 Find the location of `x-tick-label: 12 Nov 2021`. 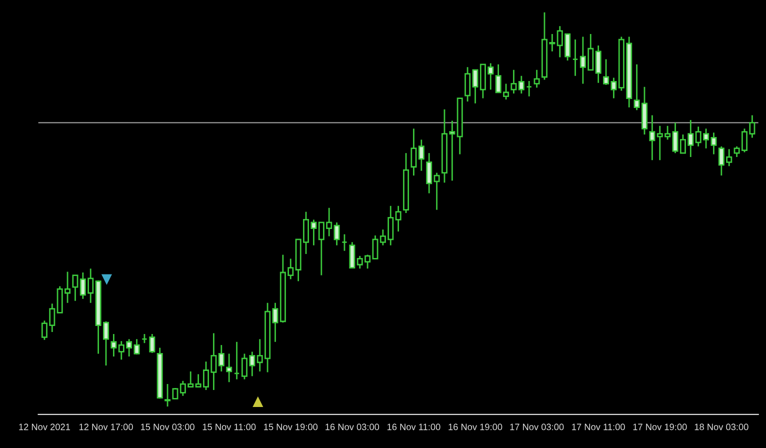

x-tick-label: 12 Nov 2021 is located at coordinates (44, 427).